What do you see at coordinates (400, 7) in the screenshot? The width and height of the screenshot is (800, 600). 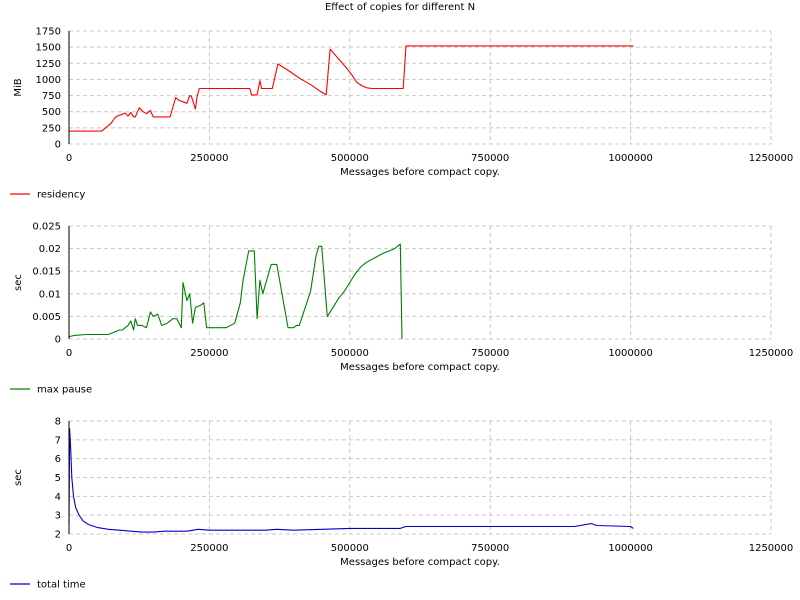 I see `figure-title: Effect of copies for different N` at bounding box center [400, 7].